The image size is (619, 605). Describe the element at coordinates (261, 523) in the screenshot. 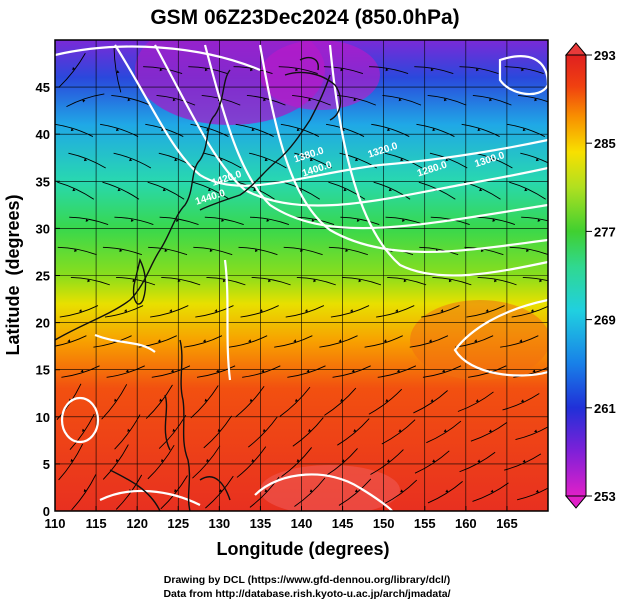

I see `x-tick-label: 135` at that location.